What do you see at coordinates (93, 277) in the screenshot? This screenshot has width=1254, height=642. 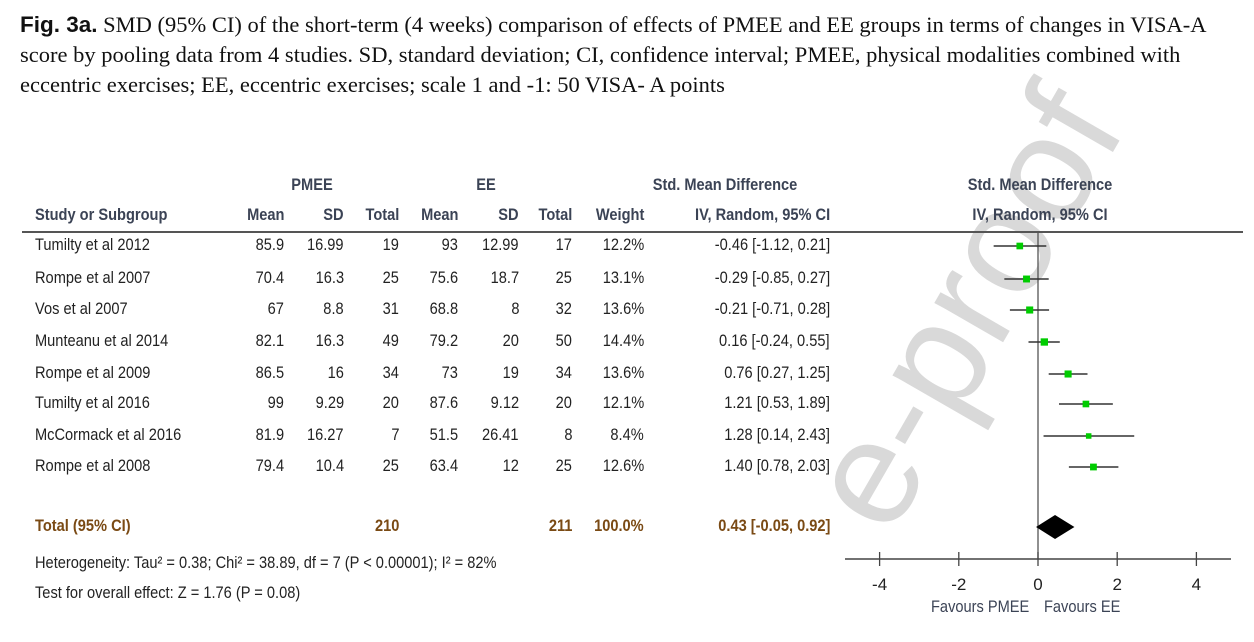 I see `study-name: Rompe et al 2007` at bounding box center [93, 277].